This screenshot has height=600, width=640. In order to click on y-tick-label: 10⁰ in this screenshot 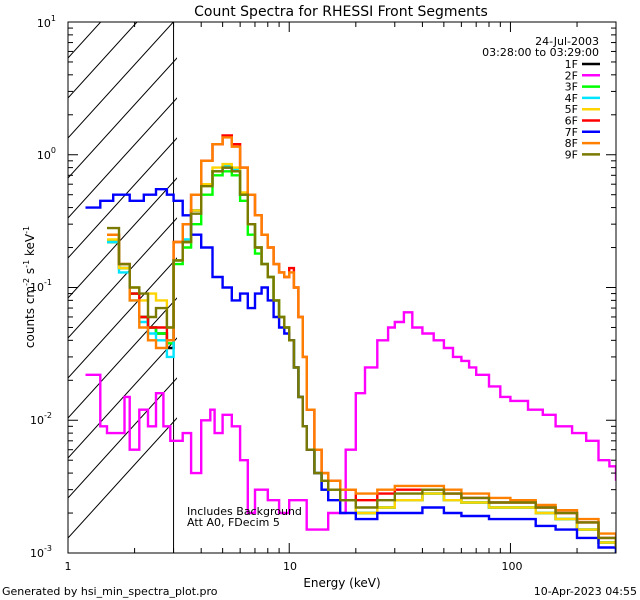, I will do `click(46, 154)`.